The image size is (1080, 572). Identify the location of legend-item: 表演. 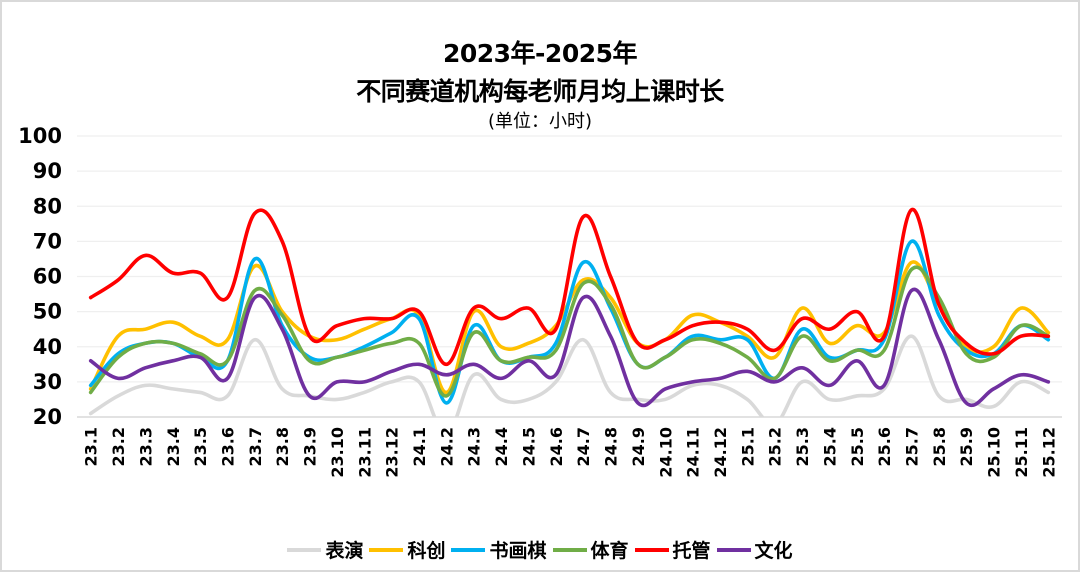
(325, 549).